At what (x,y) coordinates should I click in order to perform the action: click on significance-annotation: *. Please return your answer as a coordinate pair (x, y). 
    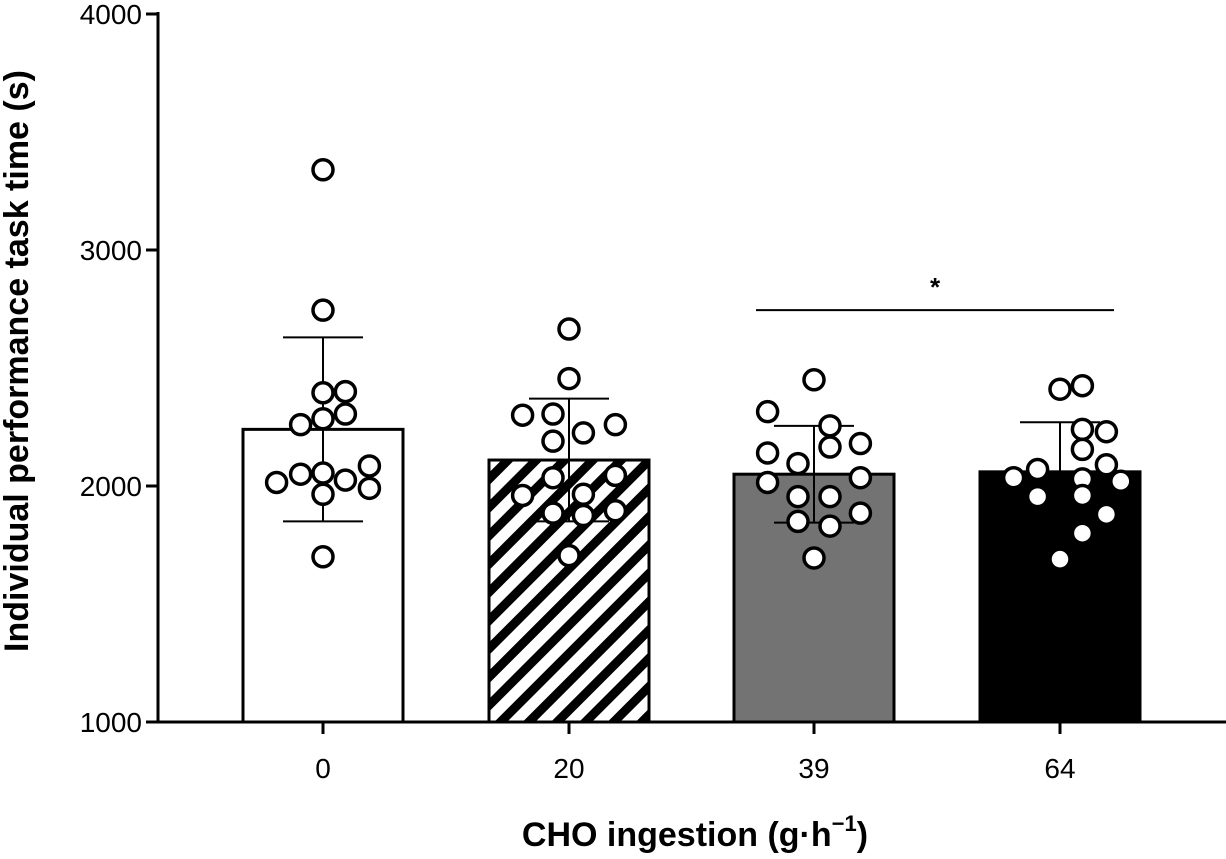
    Looking at the image, I should click on (935, 292).